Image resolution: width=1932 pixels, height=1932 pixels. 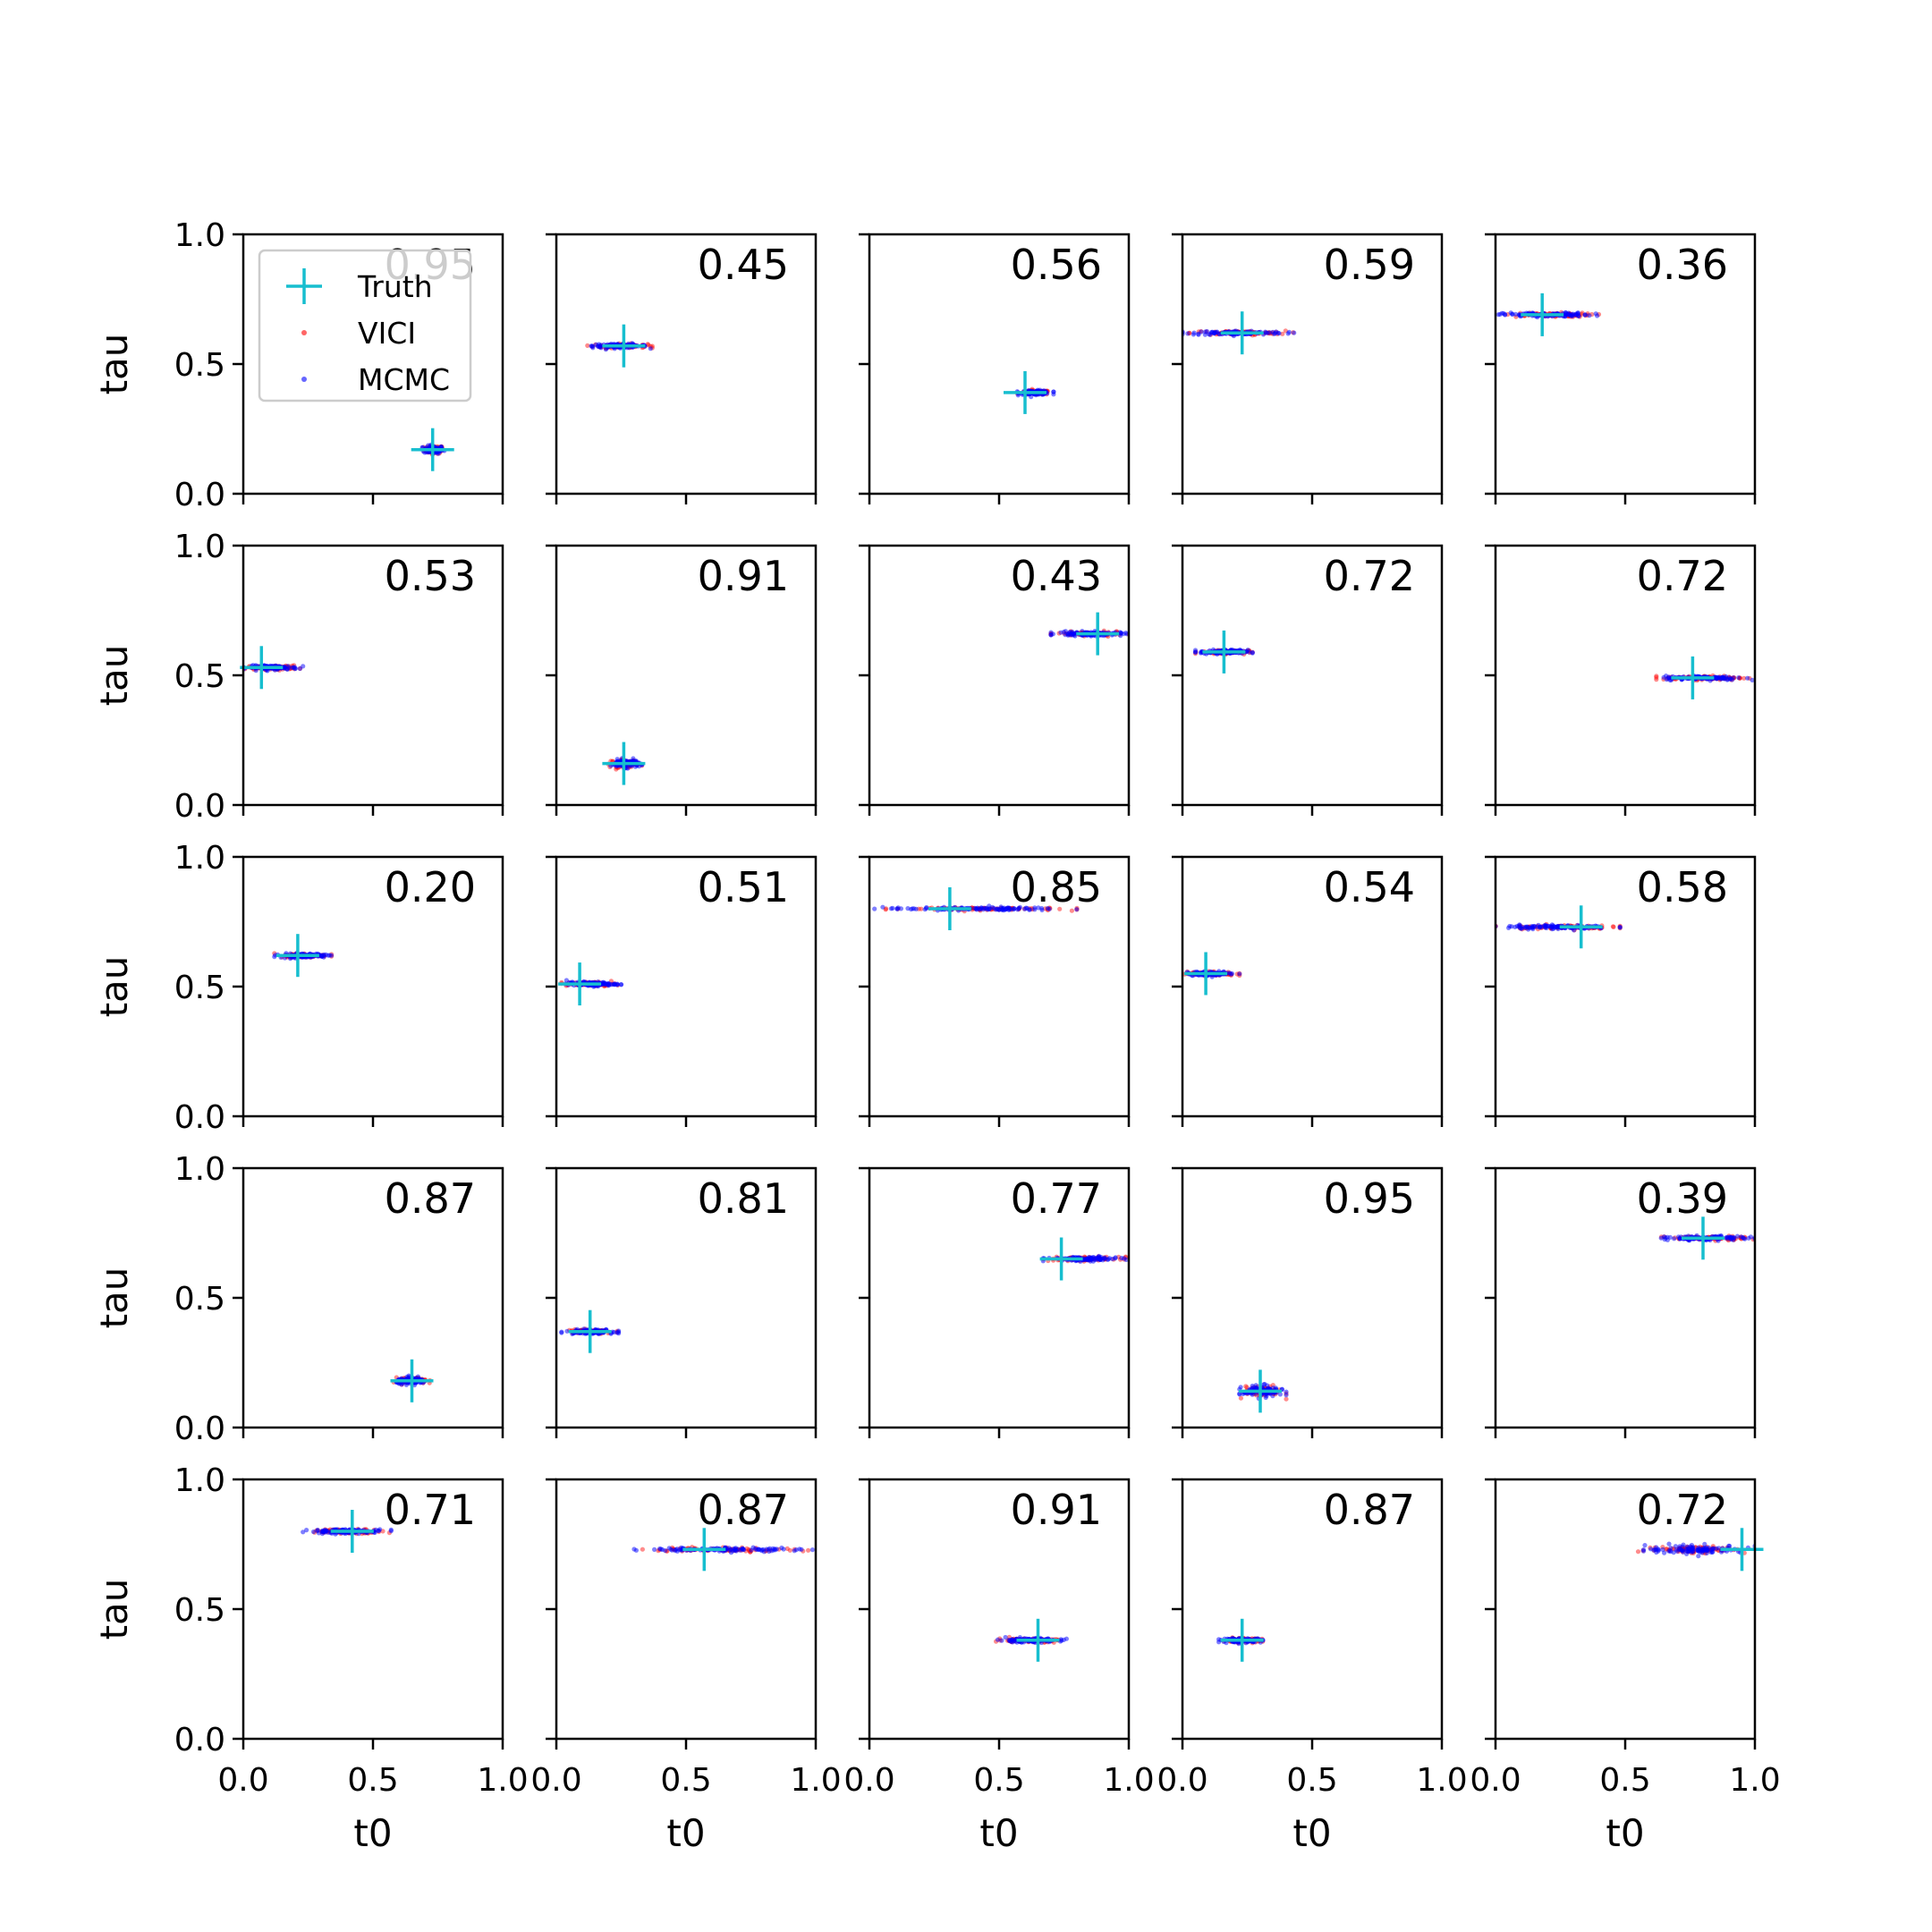 What do you see at coordinates (430, 576) in the screenshot?
I see `overlap-score: 0.53` at bounding box center [430, 576].